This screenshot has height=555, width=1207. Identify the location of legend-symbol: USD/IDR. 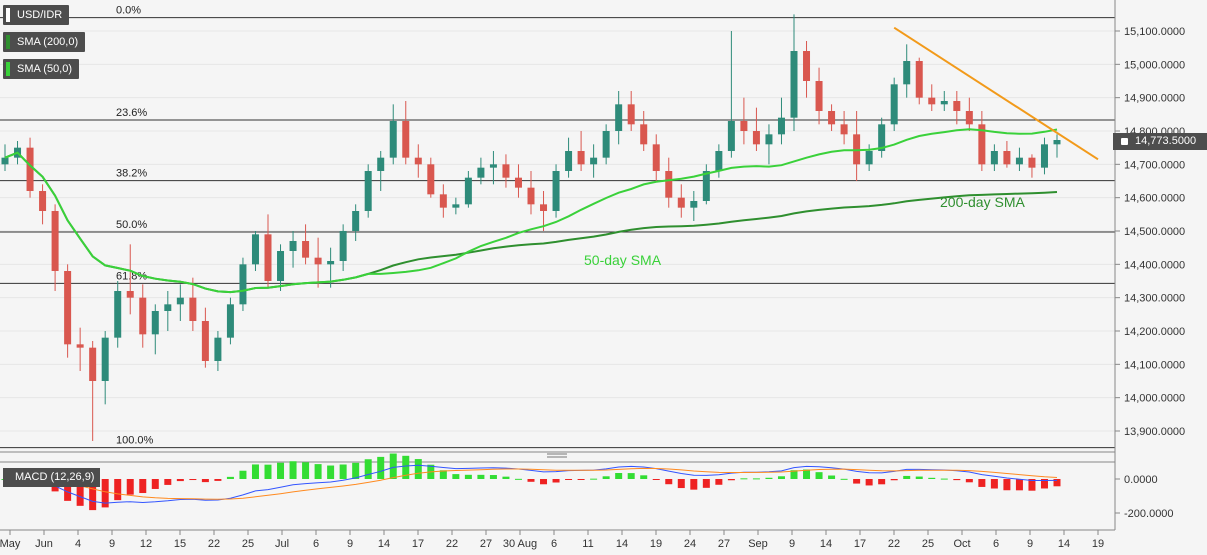
(36, 15).